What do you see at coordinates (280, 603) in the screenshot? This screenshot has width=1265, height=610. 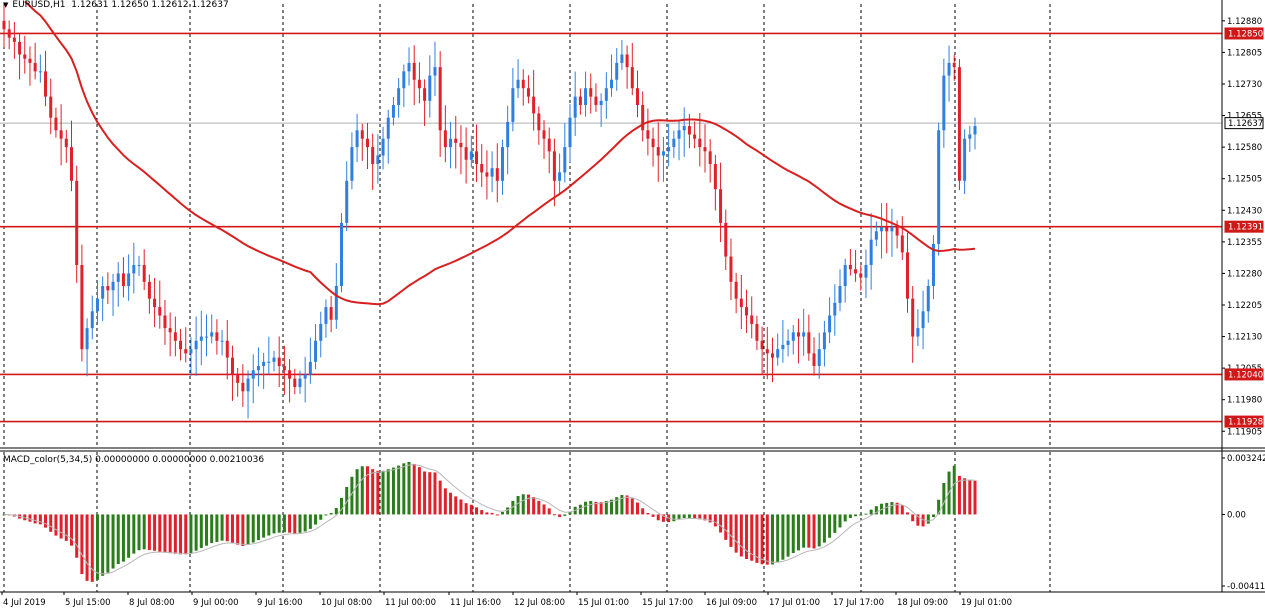 I see `time-tick-label: 9 Jul 16:00` at bounding box center [280, 603].